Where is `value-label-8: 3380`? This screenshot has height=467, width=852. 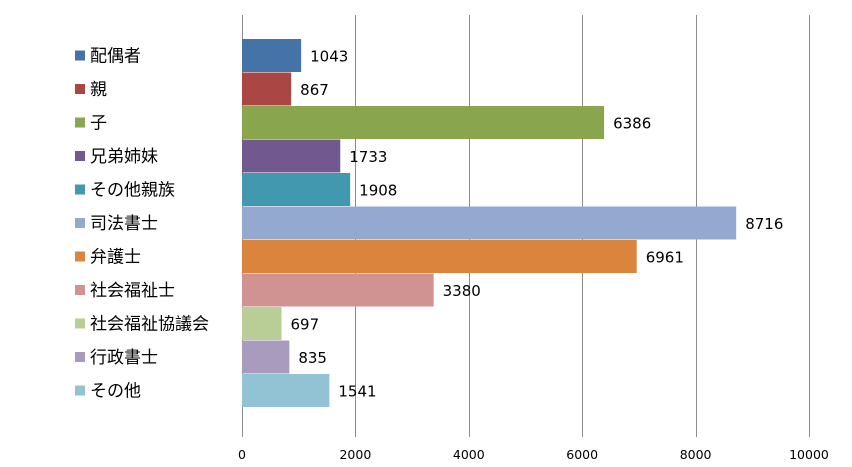 value-label-8: 3380 is located at coordinates (462, 291).